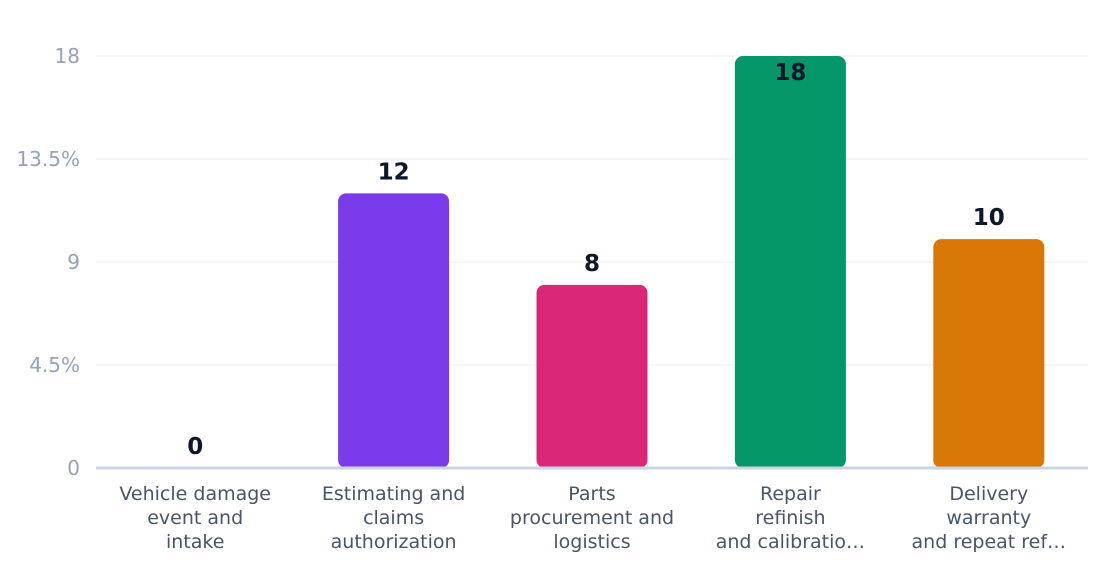 The width and height of the screenshot is (1120, 588). I want to click on y-tick-label: 0, so click(73, 468).